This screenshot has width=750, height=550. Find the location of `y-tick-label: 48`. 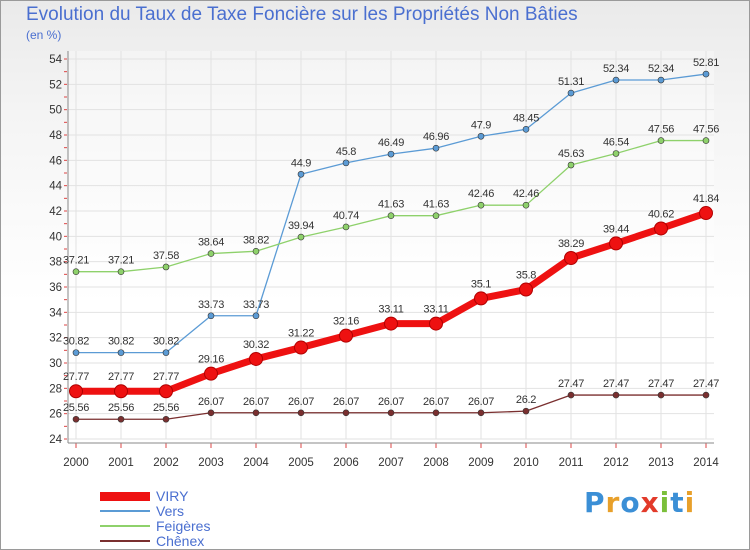

y-tick-label: 48 is located at coordinates (55, 136).